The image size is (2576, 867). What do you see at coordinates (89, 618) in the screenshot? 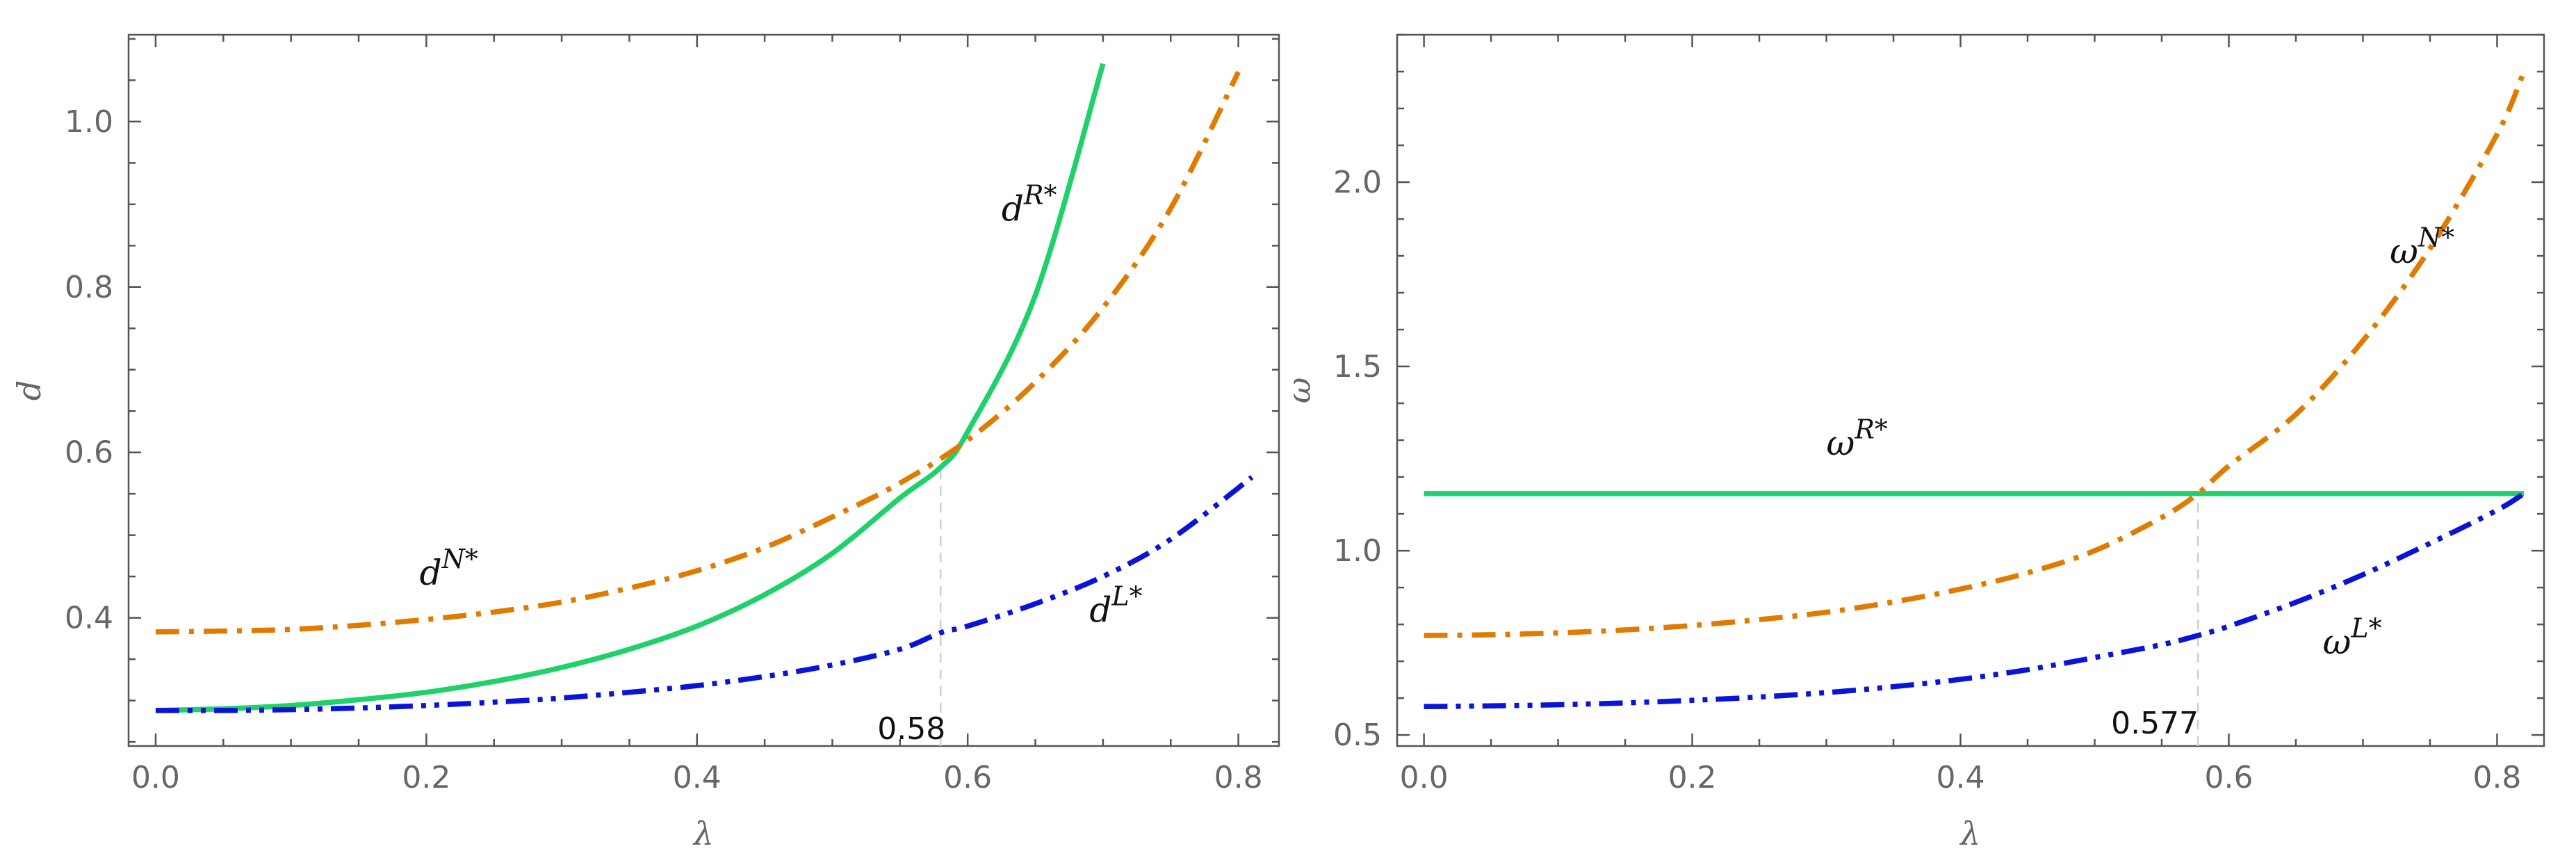
I see `y-tick-label: 0.4` at bounding box center [89, 618].